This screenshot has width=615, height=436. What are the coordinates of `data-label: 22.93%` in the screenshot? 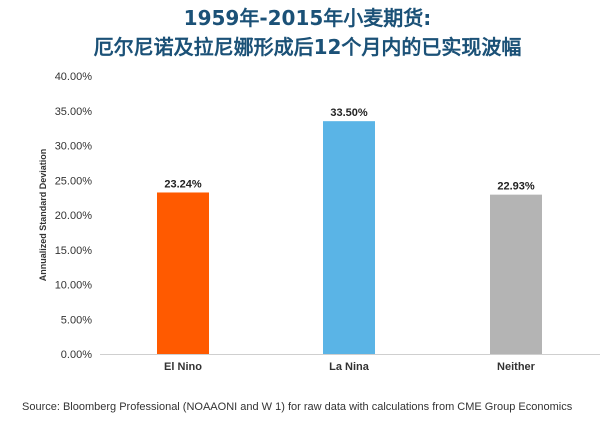 It's located at (516, 187).